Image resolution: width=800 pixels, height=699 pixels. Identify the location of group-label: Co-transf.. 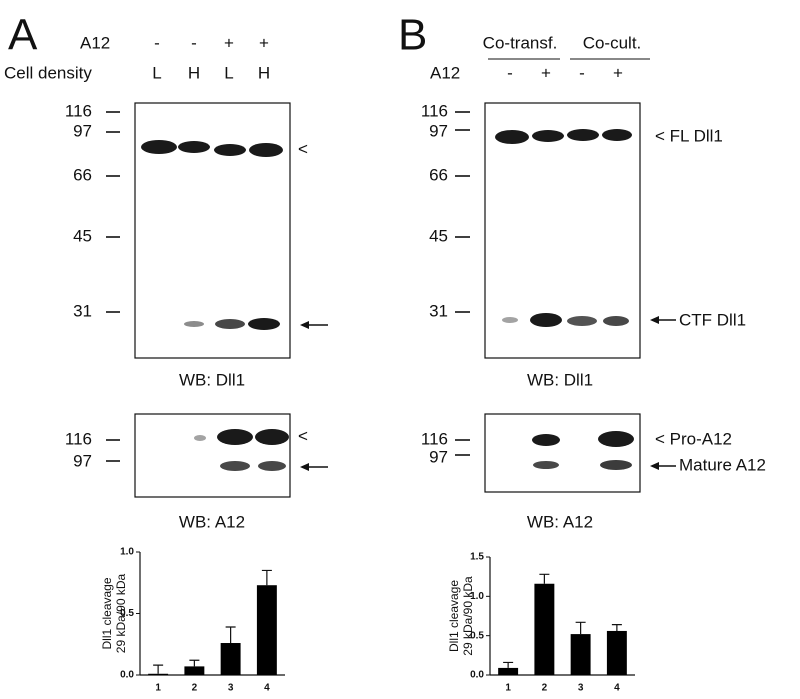
(520, 42).